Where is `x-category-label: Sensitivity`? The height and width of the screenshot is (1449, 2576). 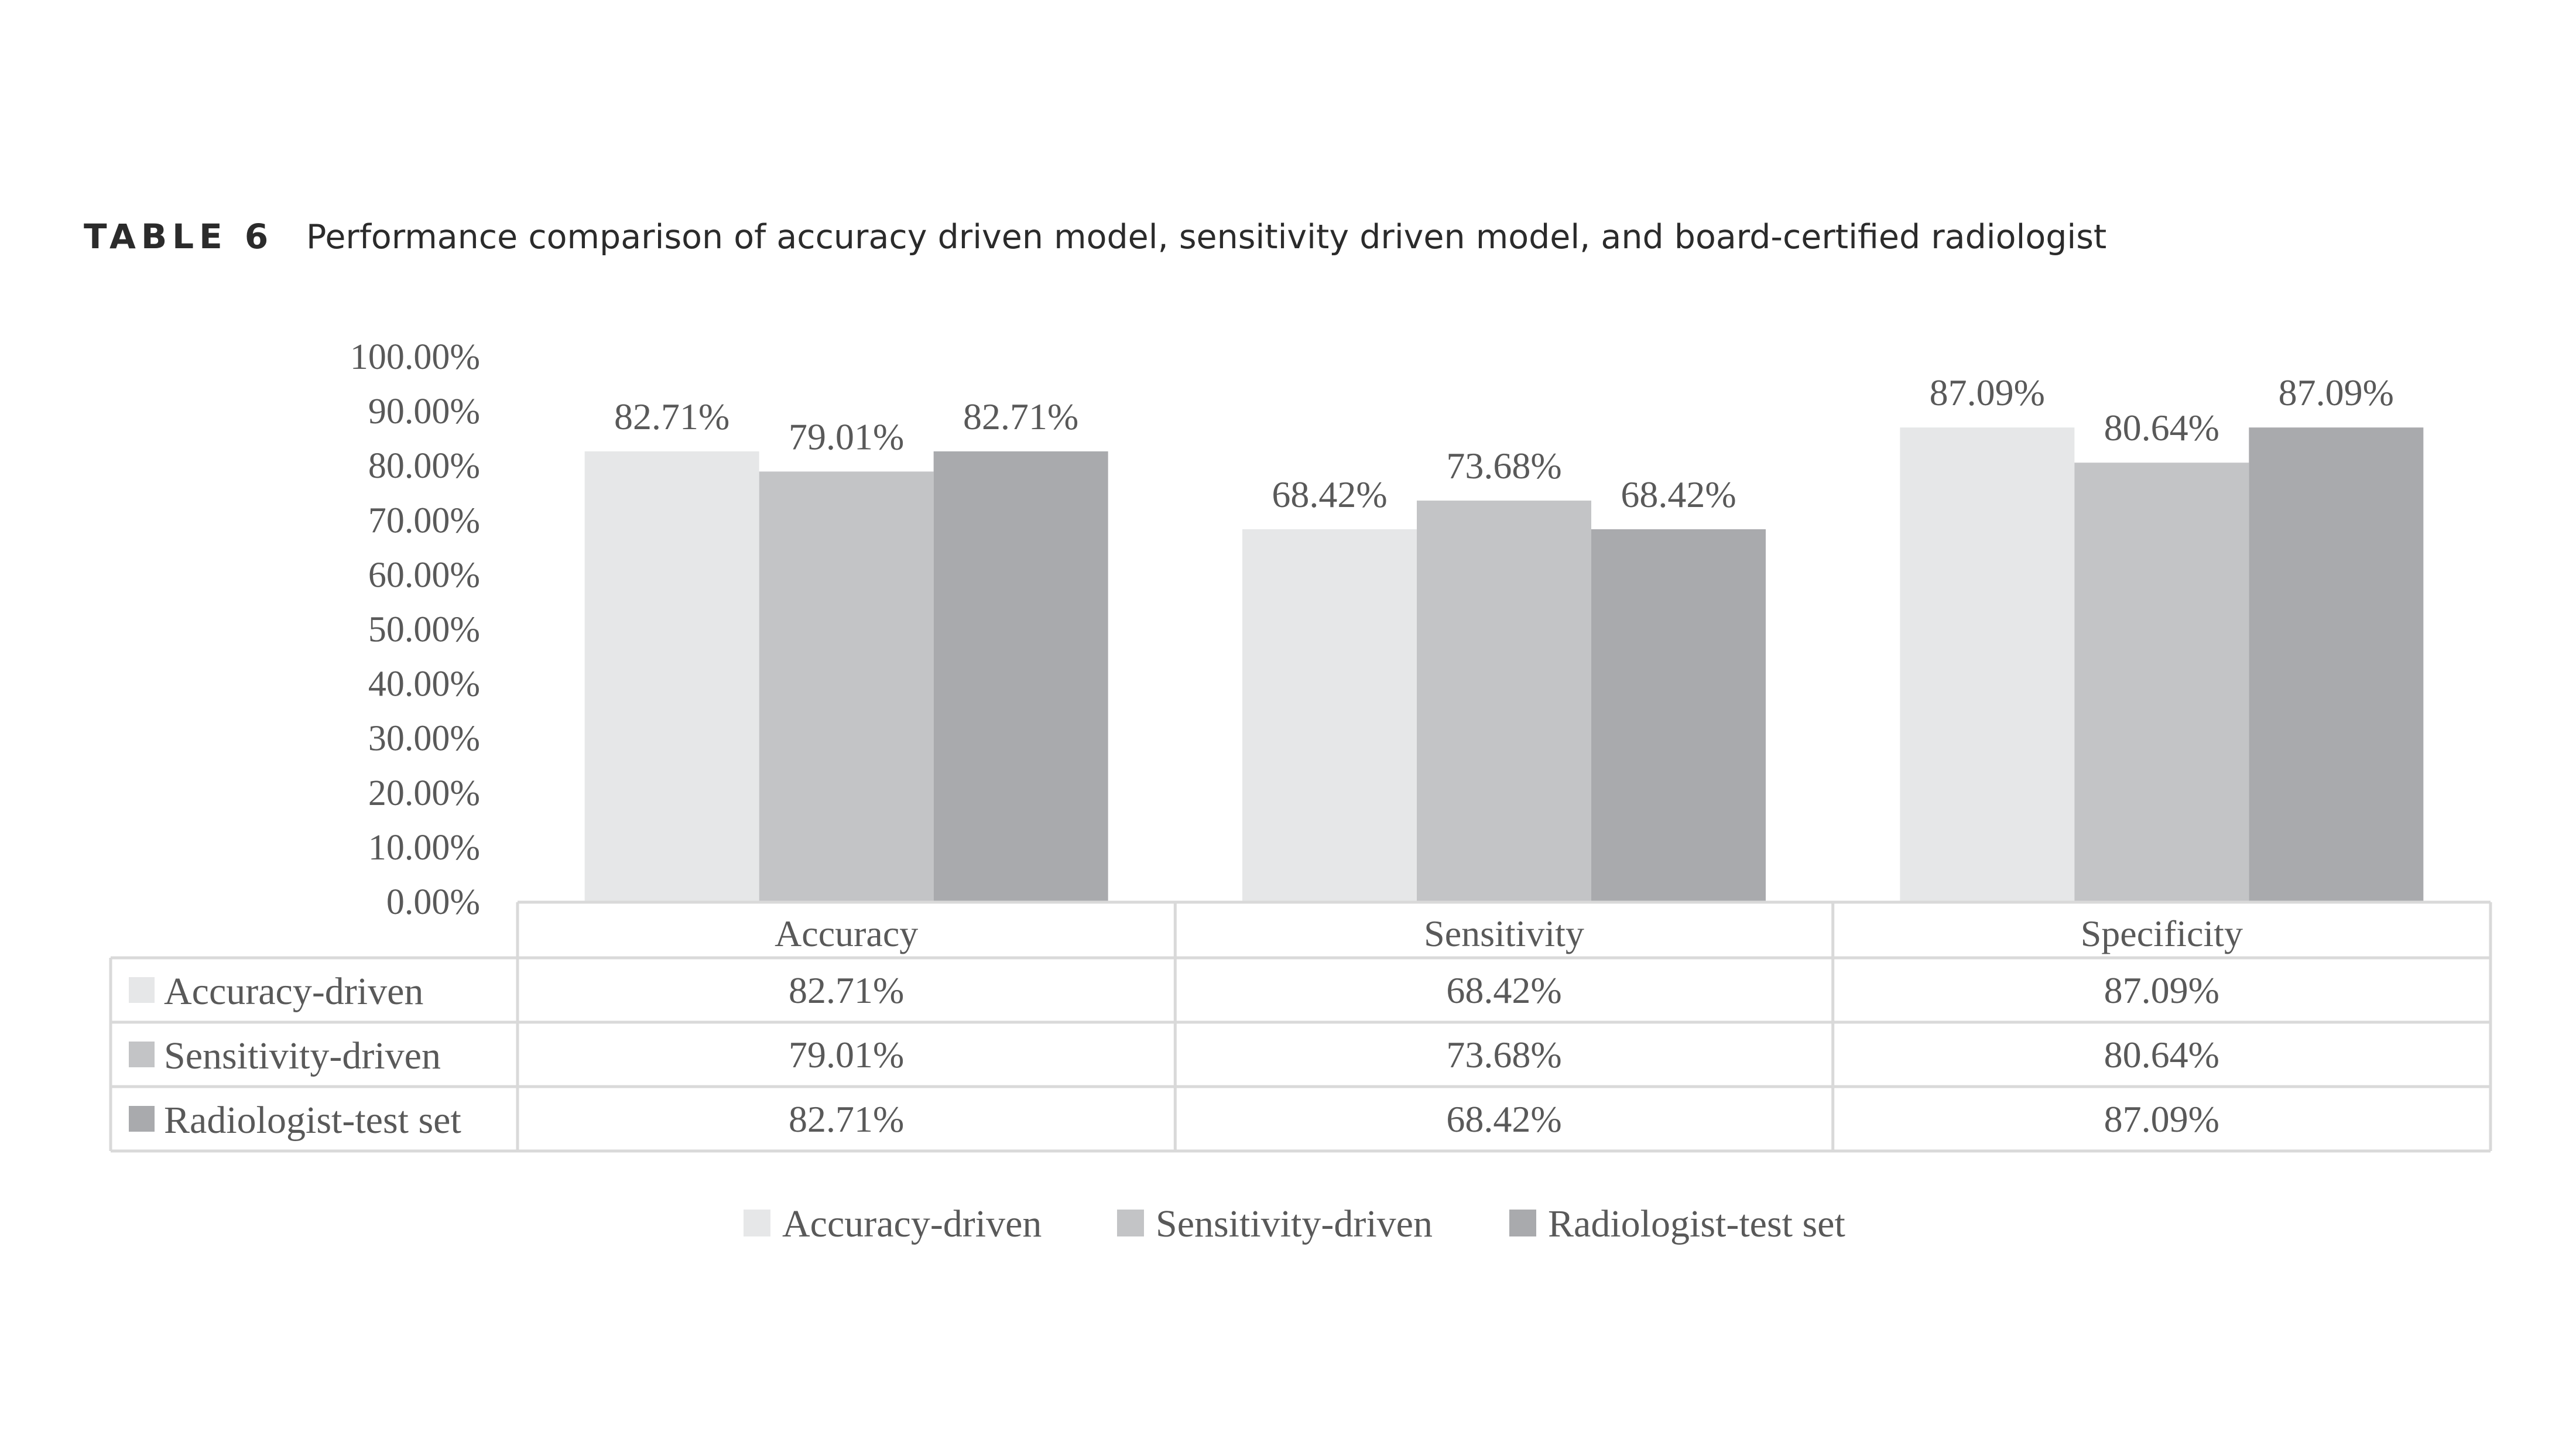
x-category-label: Sensitivity is located at coordinates (1504, 933).